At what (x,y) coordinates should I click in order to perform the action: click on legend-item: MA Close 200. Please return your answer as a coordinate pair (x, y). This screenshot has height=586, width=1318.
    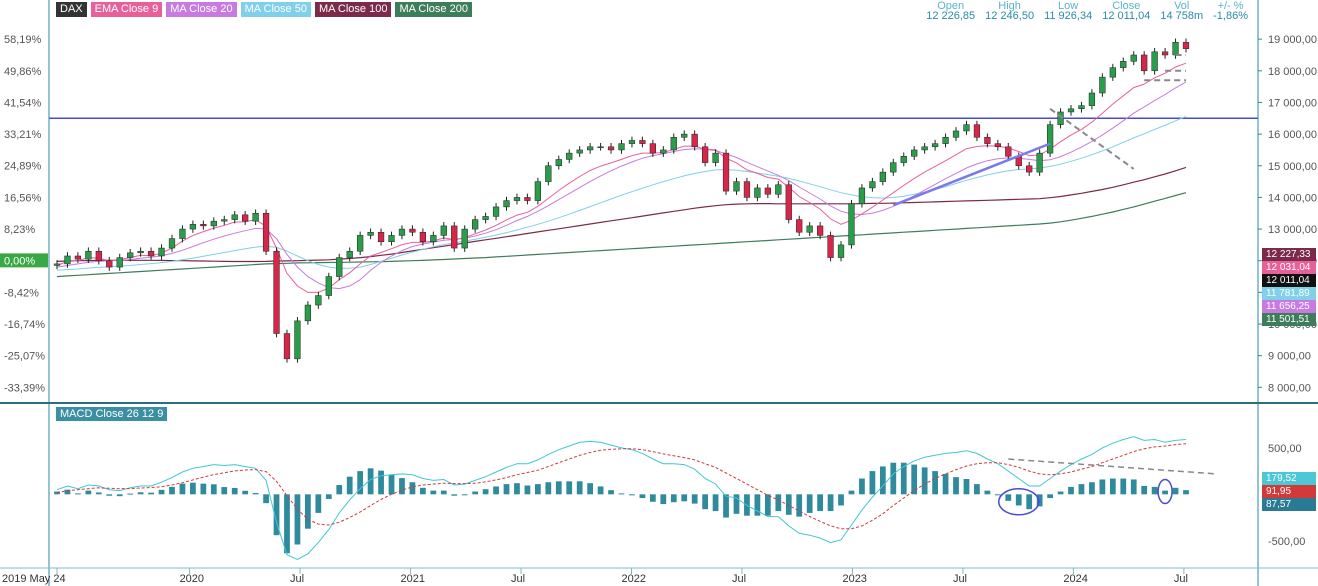
    Looking at the image, I should click on (433, 9).